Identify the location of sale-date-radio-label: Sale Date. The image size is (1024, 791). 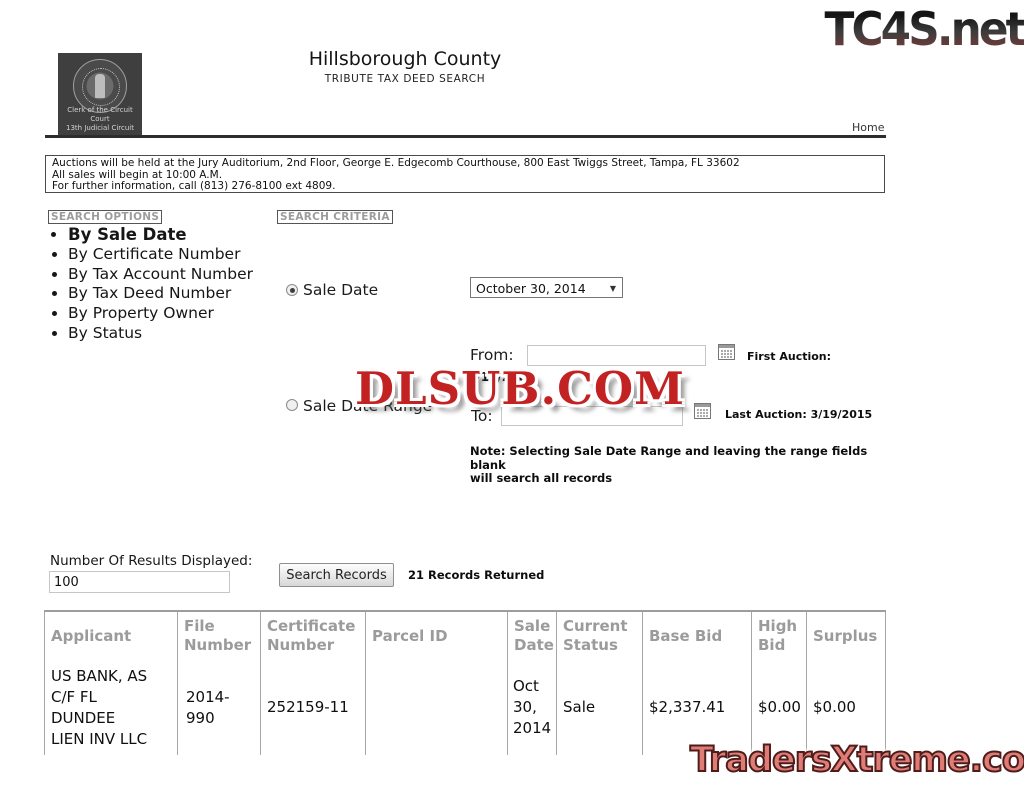
(341, 290).